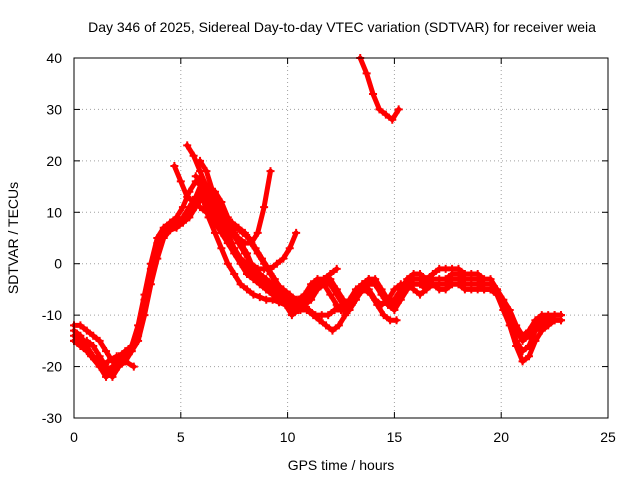 The height and width of the screenshot is (480, 640). I want to click on x-tick-label: 5, so click(181, 437).